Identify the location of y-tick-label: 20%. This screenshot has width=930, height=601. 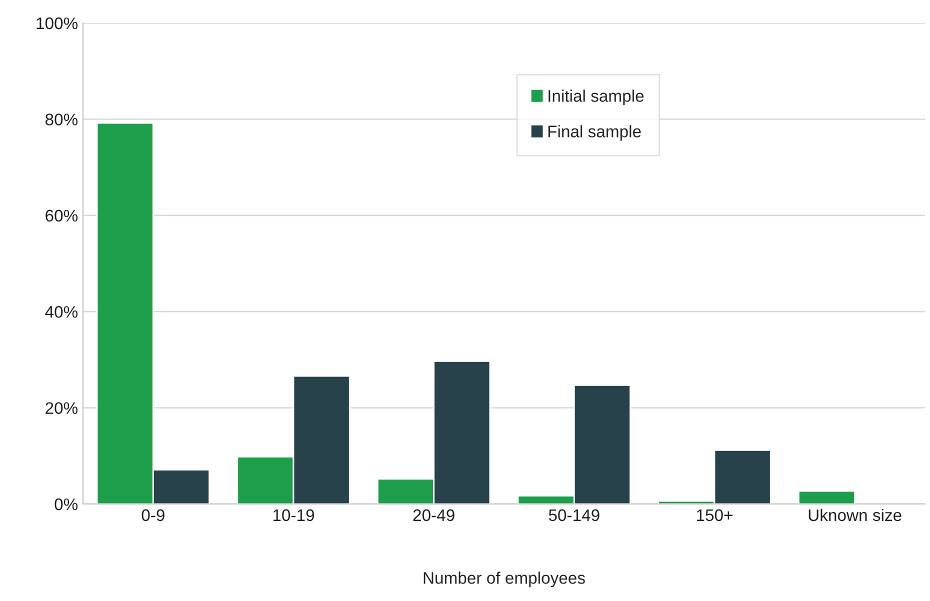
(62, 408).